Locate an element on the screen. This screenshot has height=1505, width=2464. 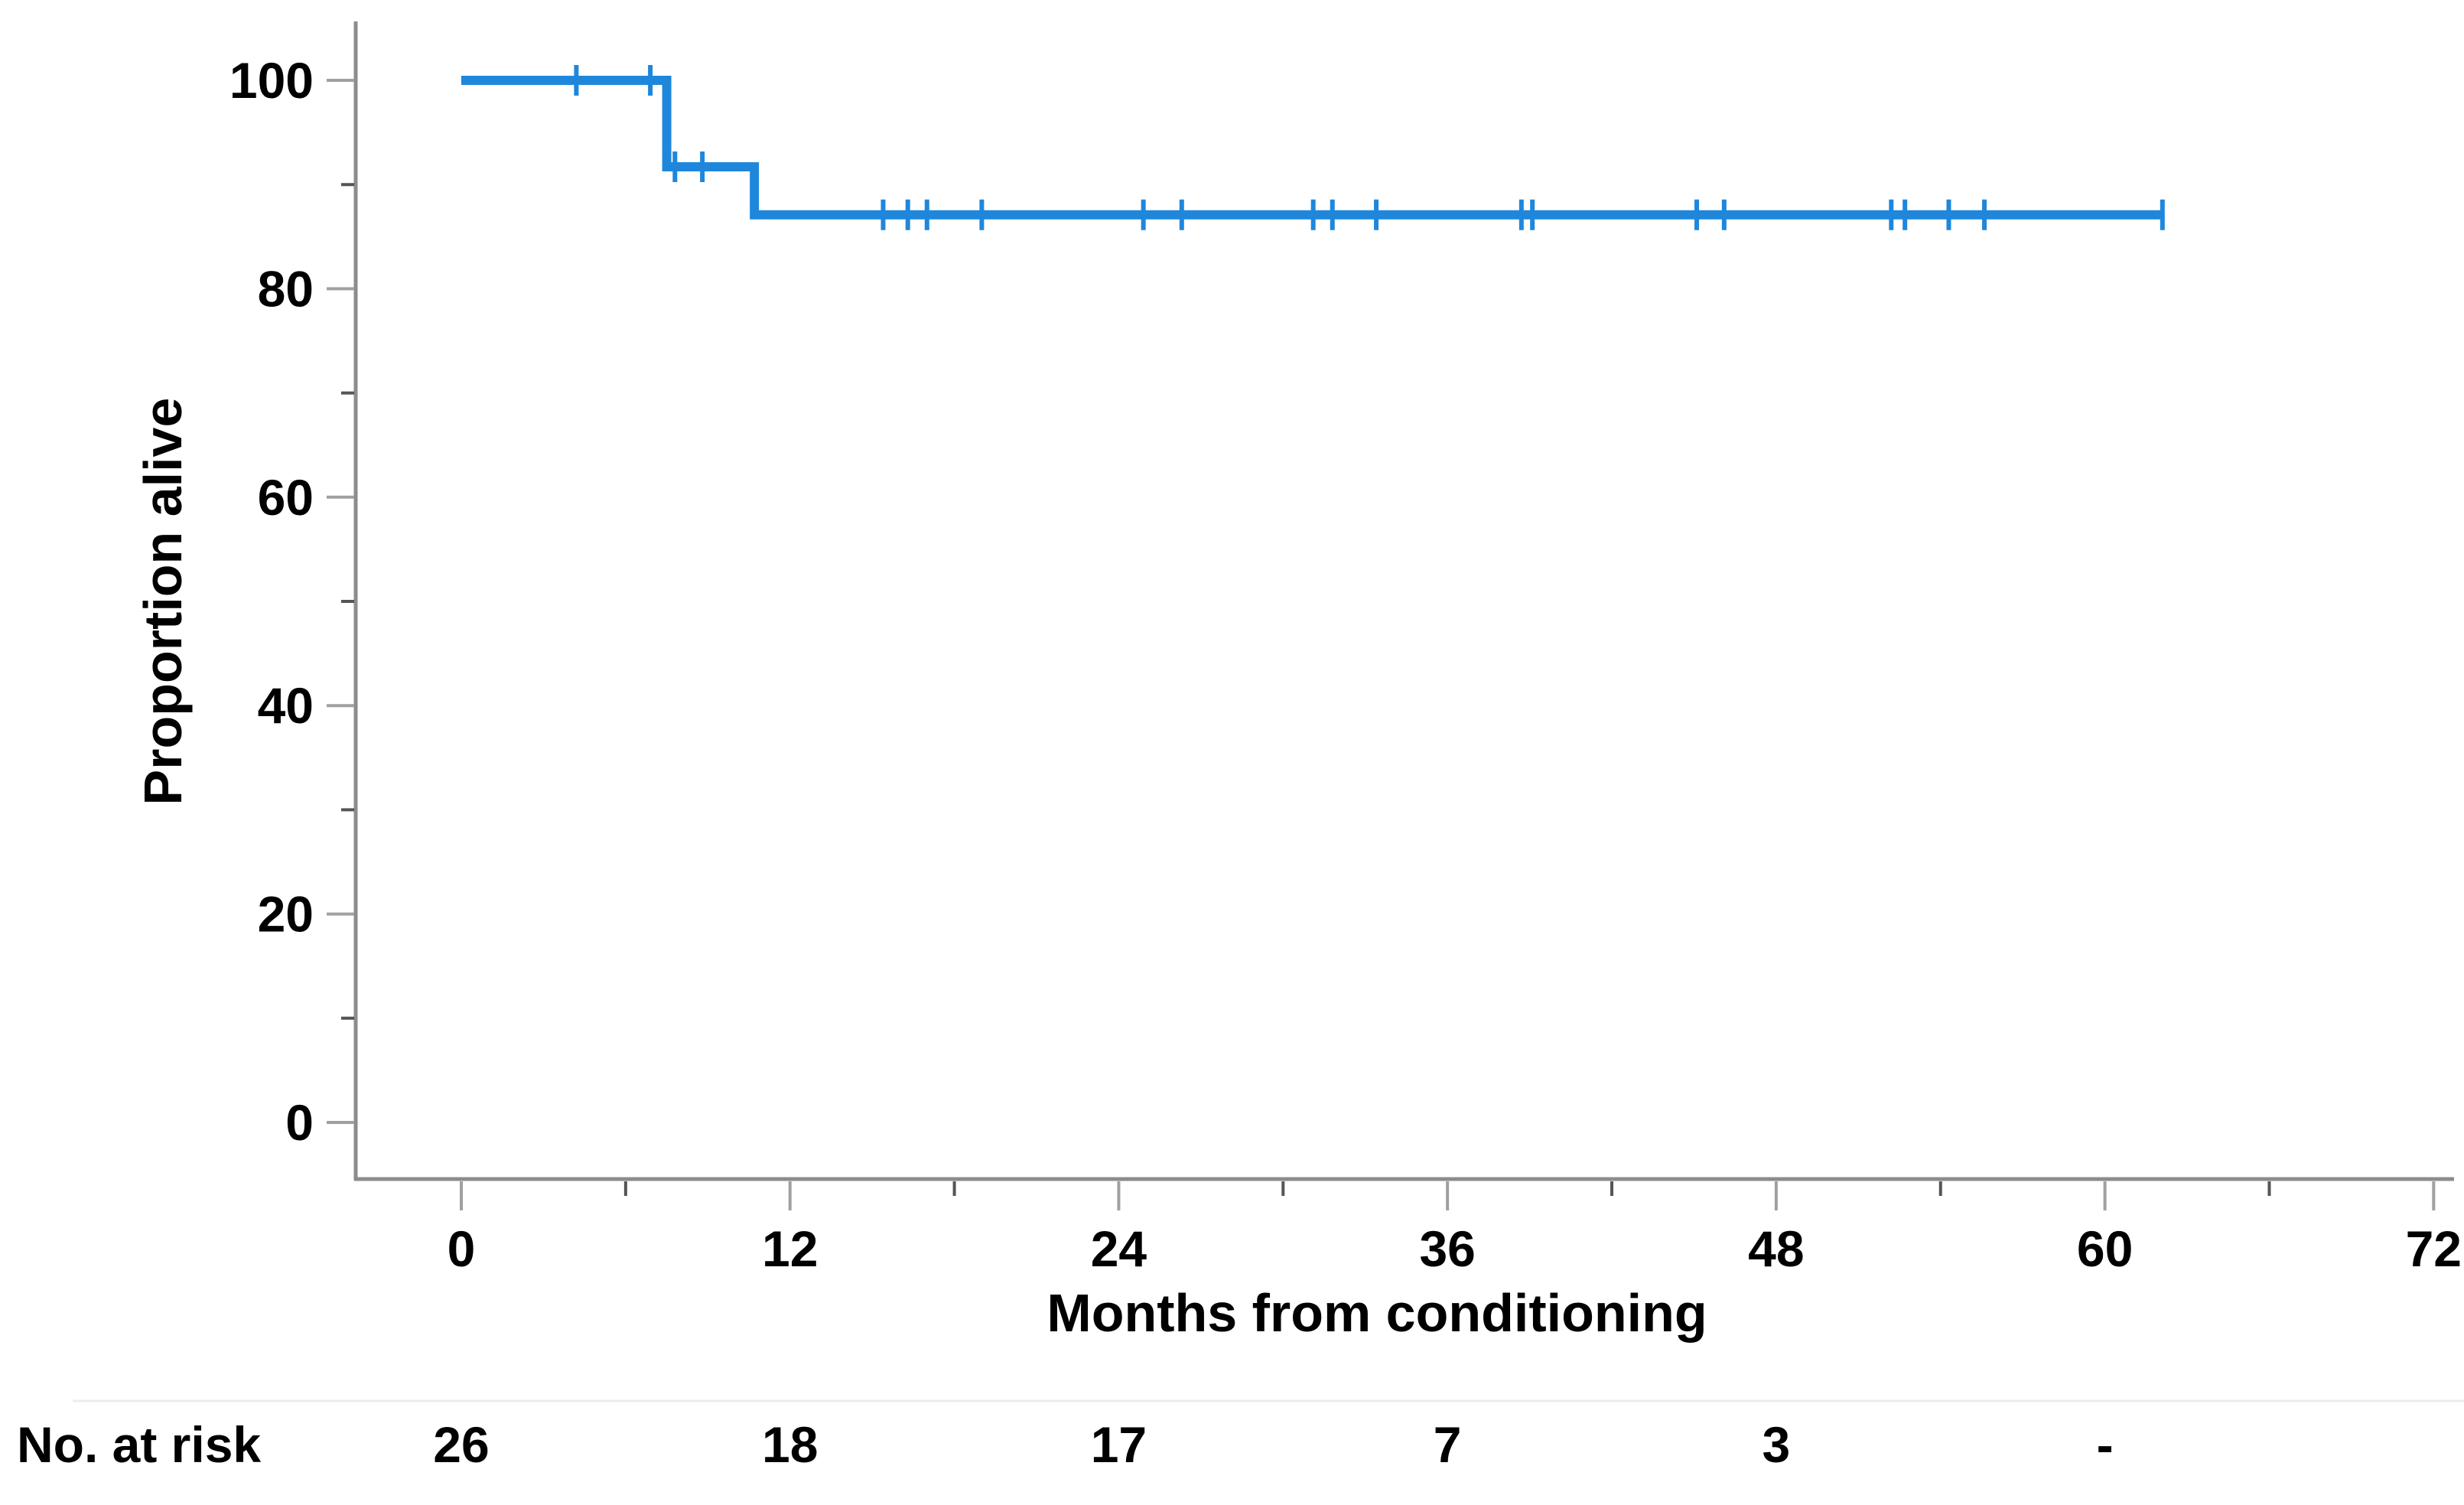
survival-curve is located at coordinates (1312, 148).